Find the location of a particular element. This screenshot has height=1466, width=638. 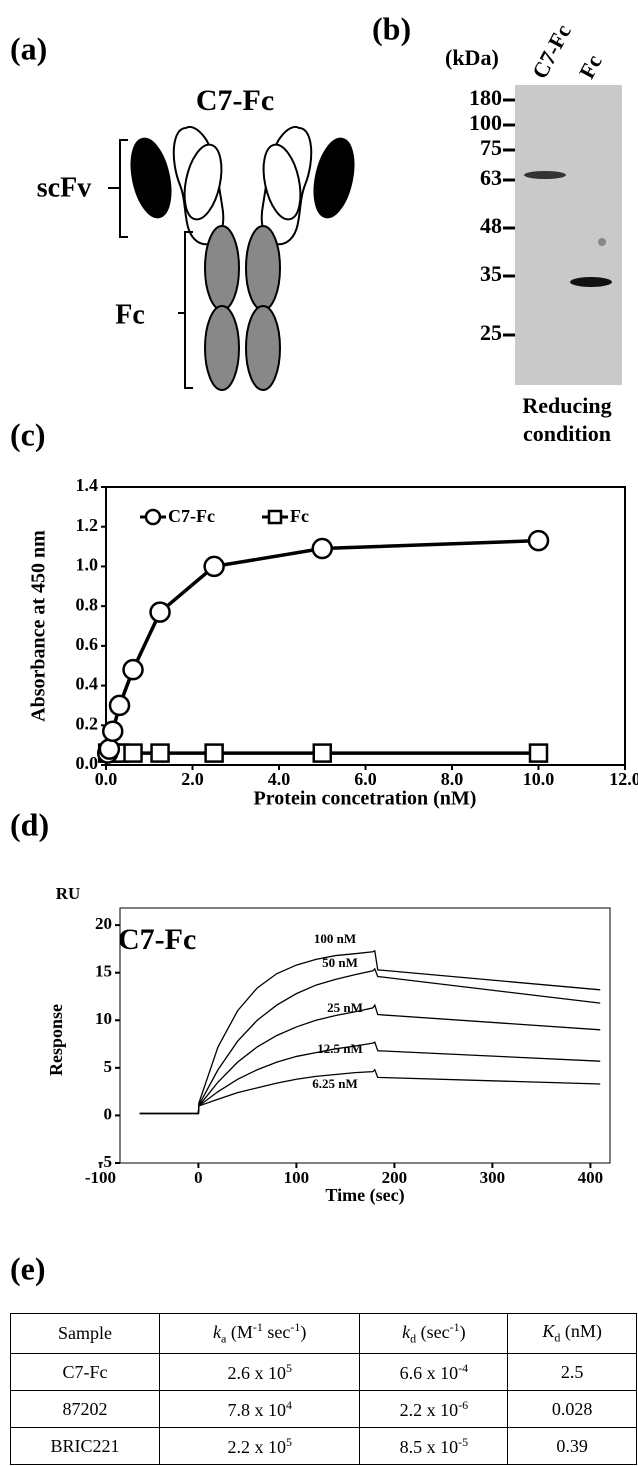

scfv-right is located at coordinates (307, 185).